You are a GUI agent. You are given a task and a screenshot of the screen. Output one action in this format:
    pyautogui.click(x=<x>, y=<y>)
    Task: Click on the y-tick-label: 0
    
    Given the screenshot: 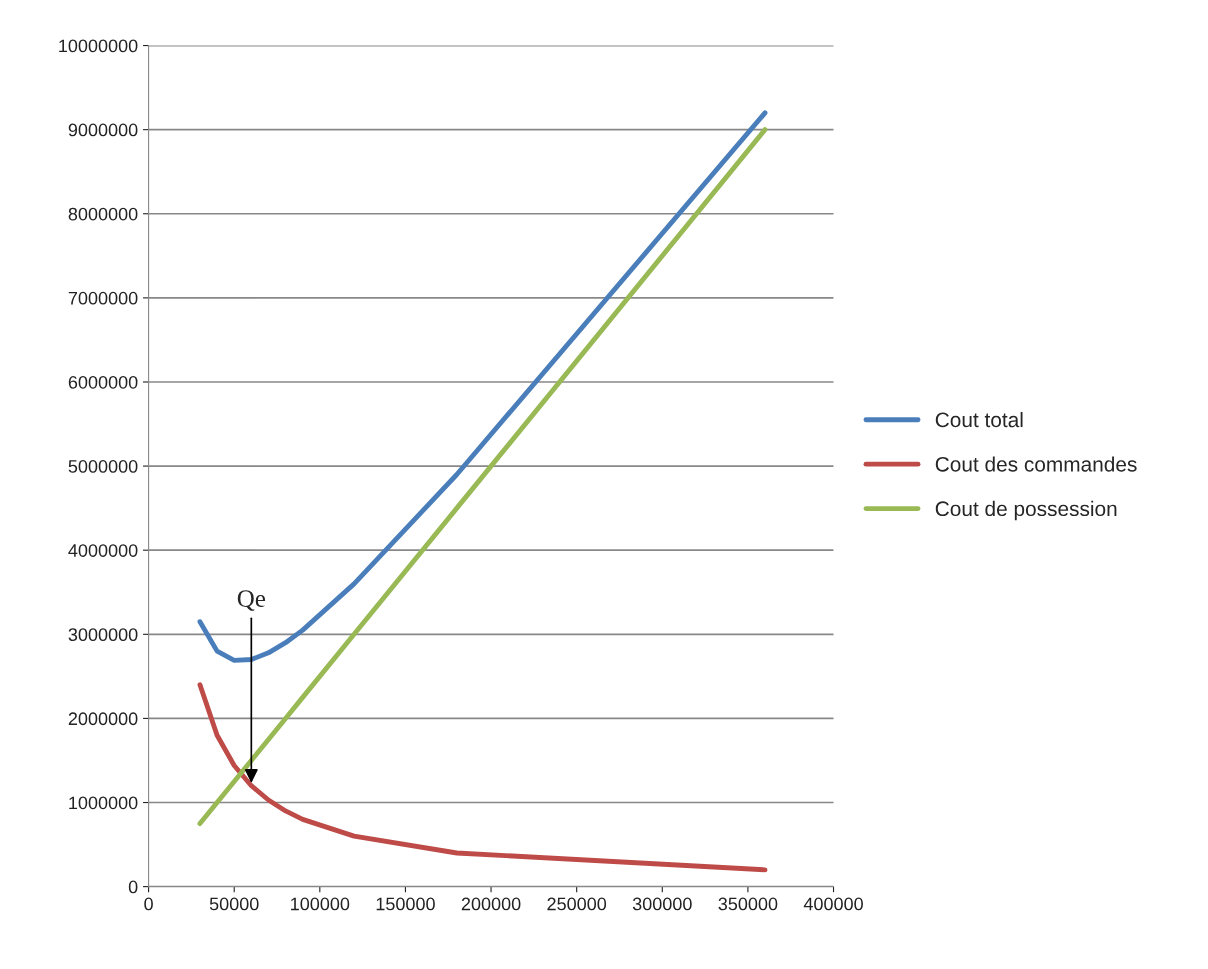 What is the action you would take?
    pyautogui.click(x=133, y=887)
    